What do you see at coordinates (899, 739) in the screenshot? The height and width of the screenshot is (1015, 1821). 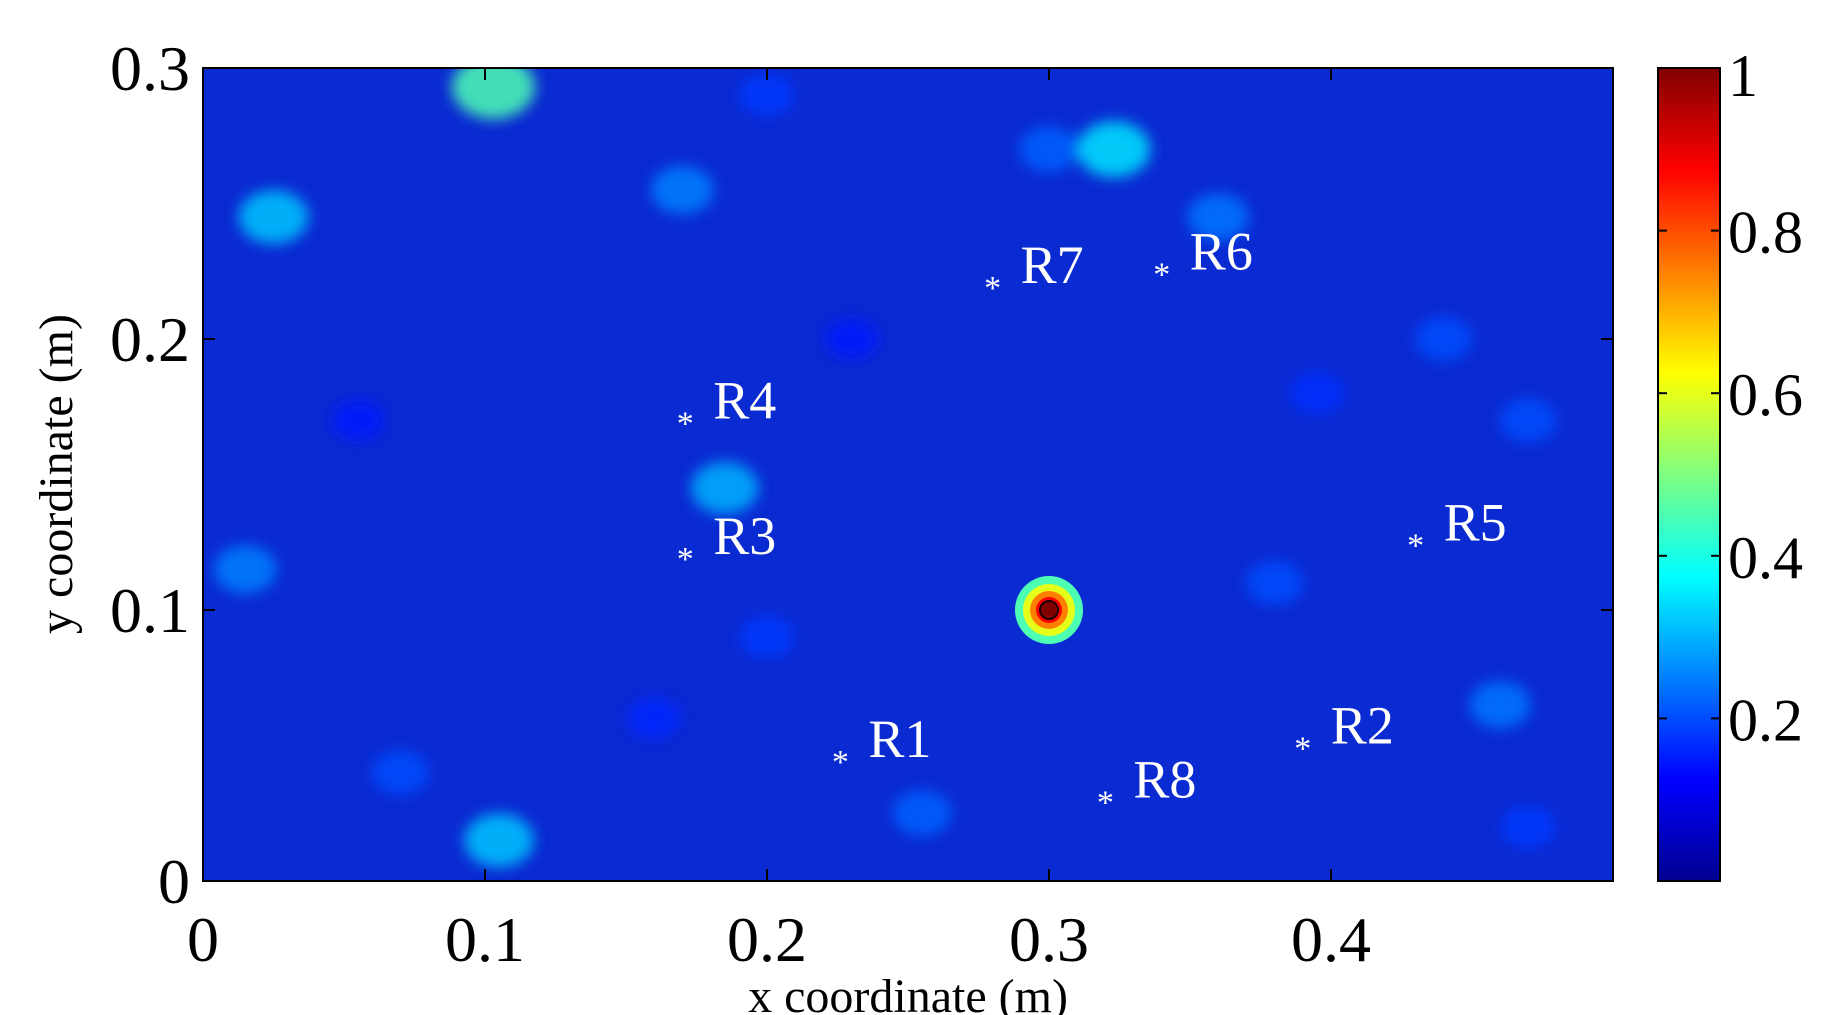 I see `receiver-label: R1` at bounding box center [899, 739].